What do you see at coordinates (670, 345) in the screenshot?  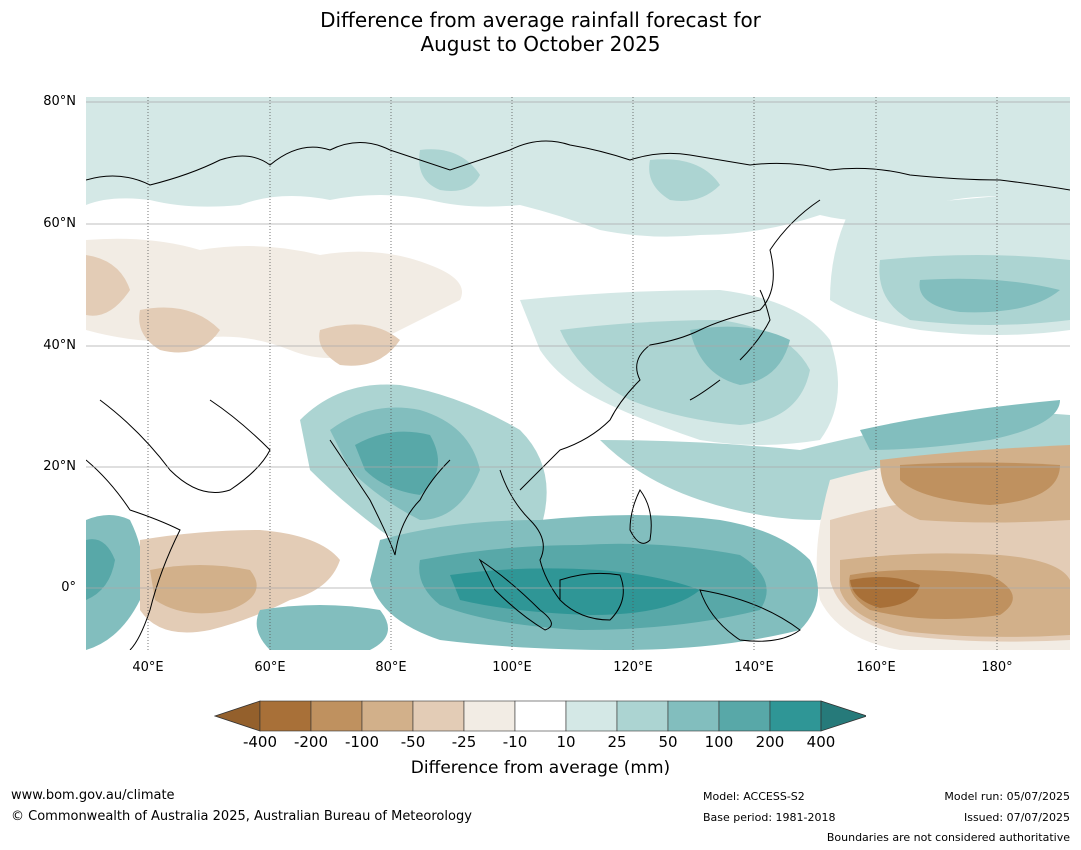 I see `coast-east-asia` at bounding box center [670, 345].